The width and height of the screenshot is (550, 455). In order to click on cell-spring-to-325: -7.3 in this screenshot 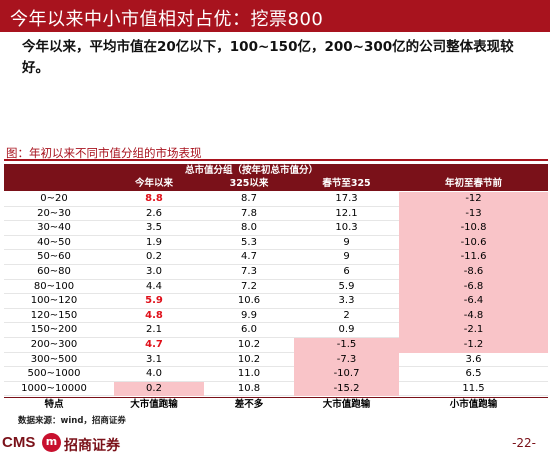, I will do `click(346, 359)`.